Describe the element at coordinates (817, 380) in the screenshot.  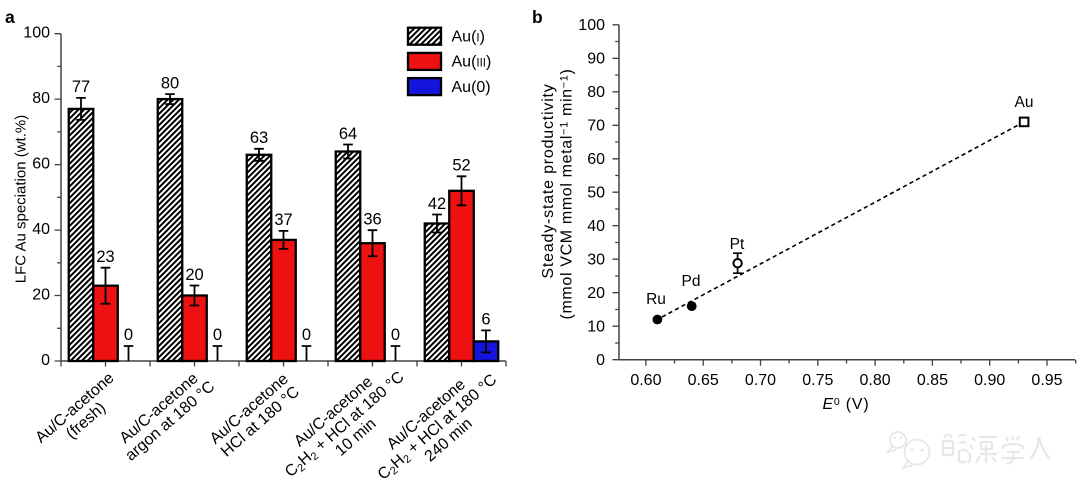
I see `svg-text: 0.75` at that location.